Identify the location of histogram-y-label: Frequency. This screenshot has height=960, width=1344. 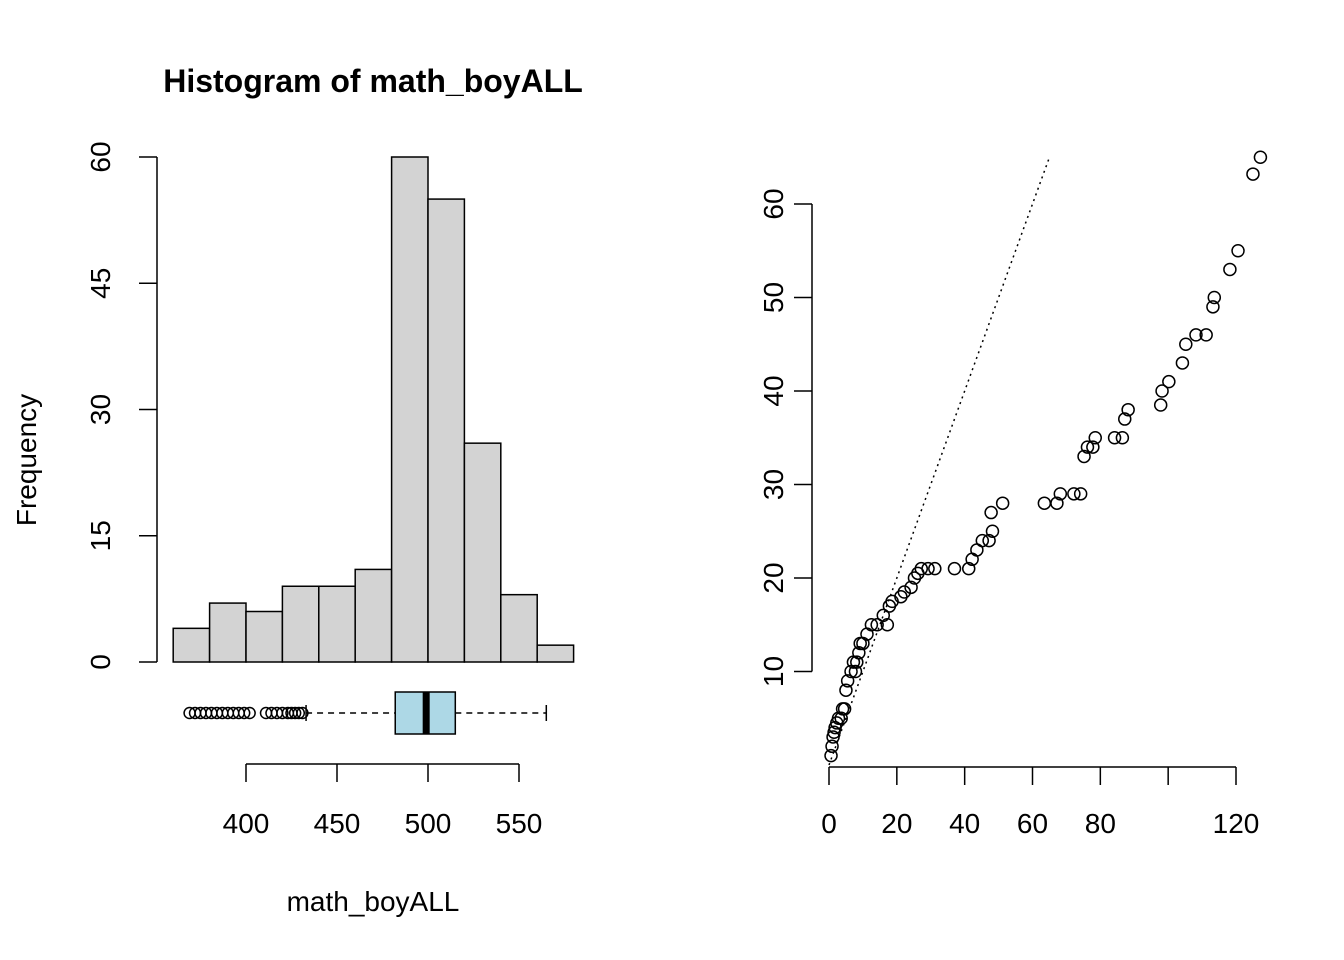
(26, 460).